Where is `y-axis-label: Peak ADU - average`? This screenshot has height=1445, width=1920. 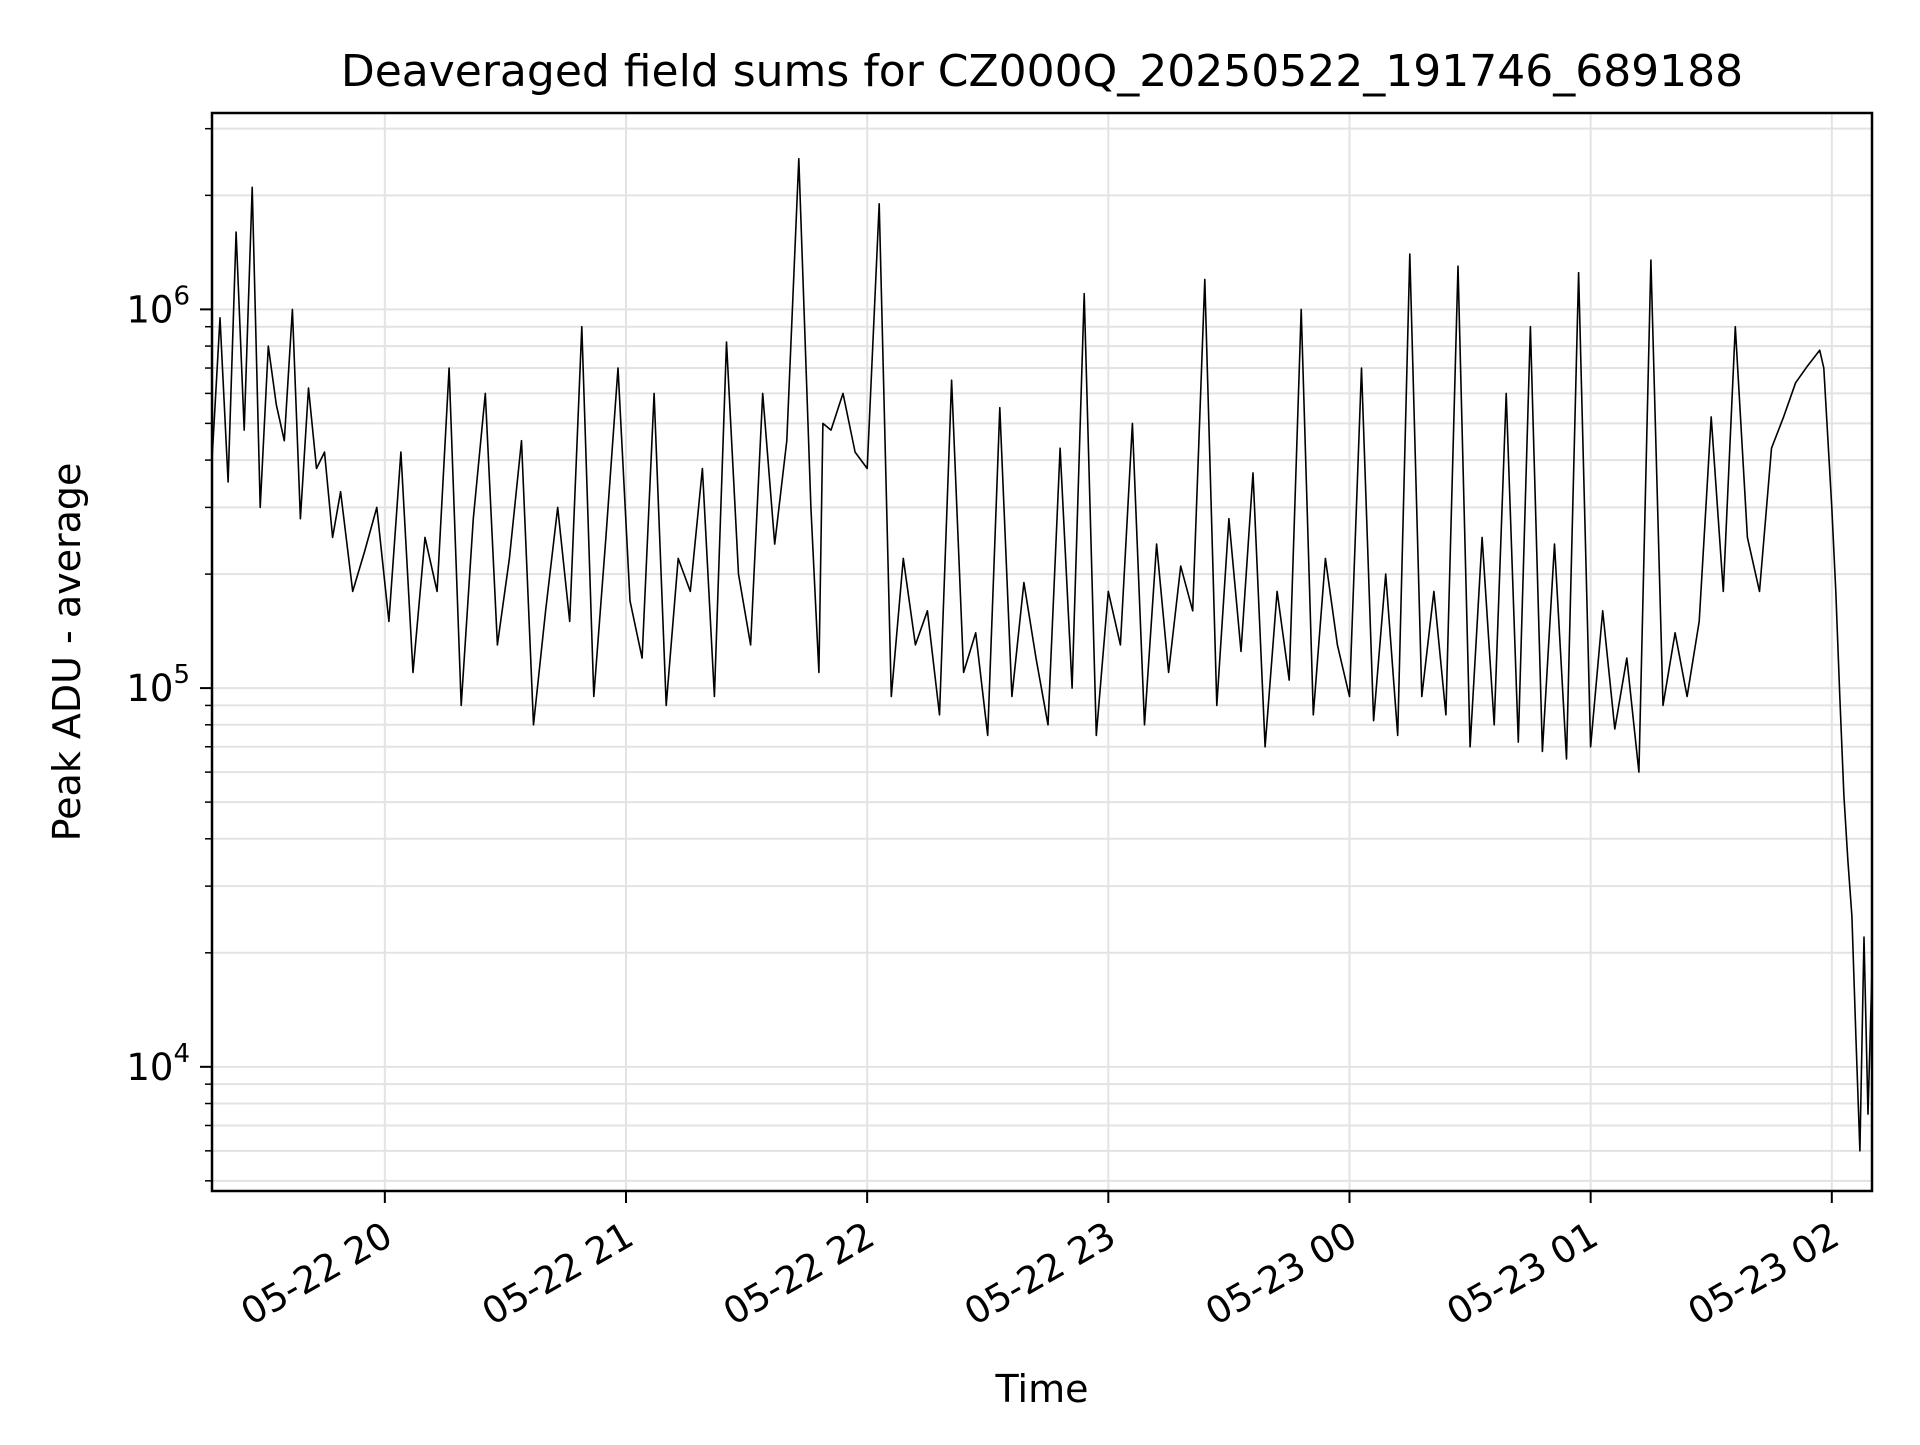
y-axis-label: Peak ADU - average is located at coordinates (67, 652).